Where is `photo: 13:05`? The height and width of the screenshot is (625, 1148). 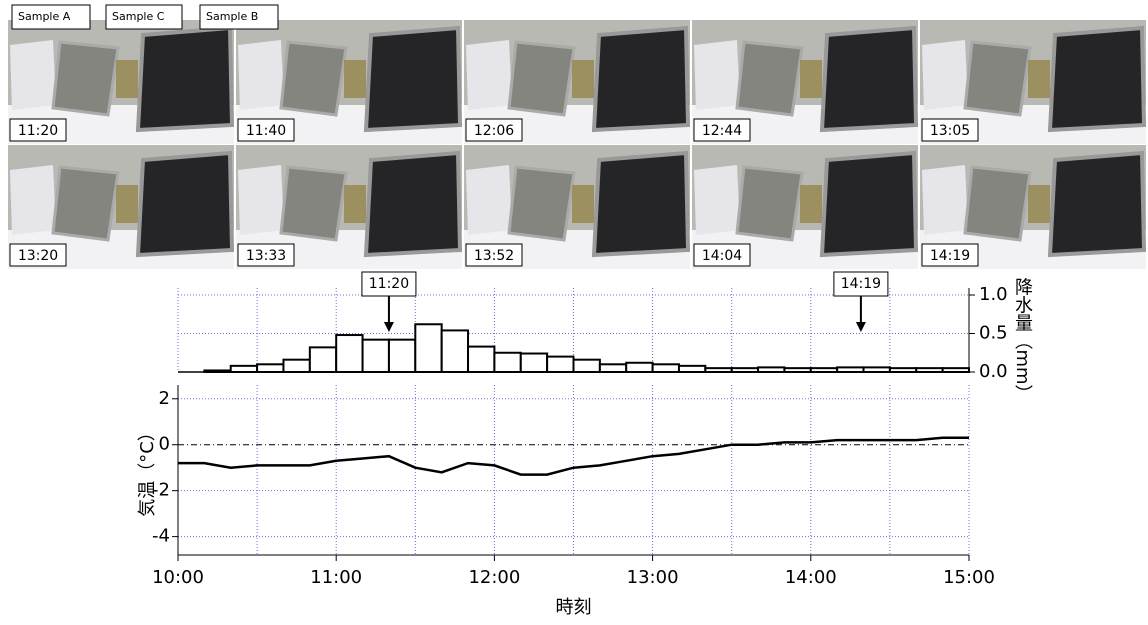
photo: 13:05 is located at coordinates (1033, 82).